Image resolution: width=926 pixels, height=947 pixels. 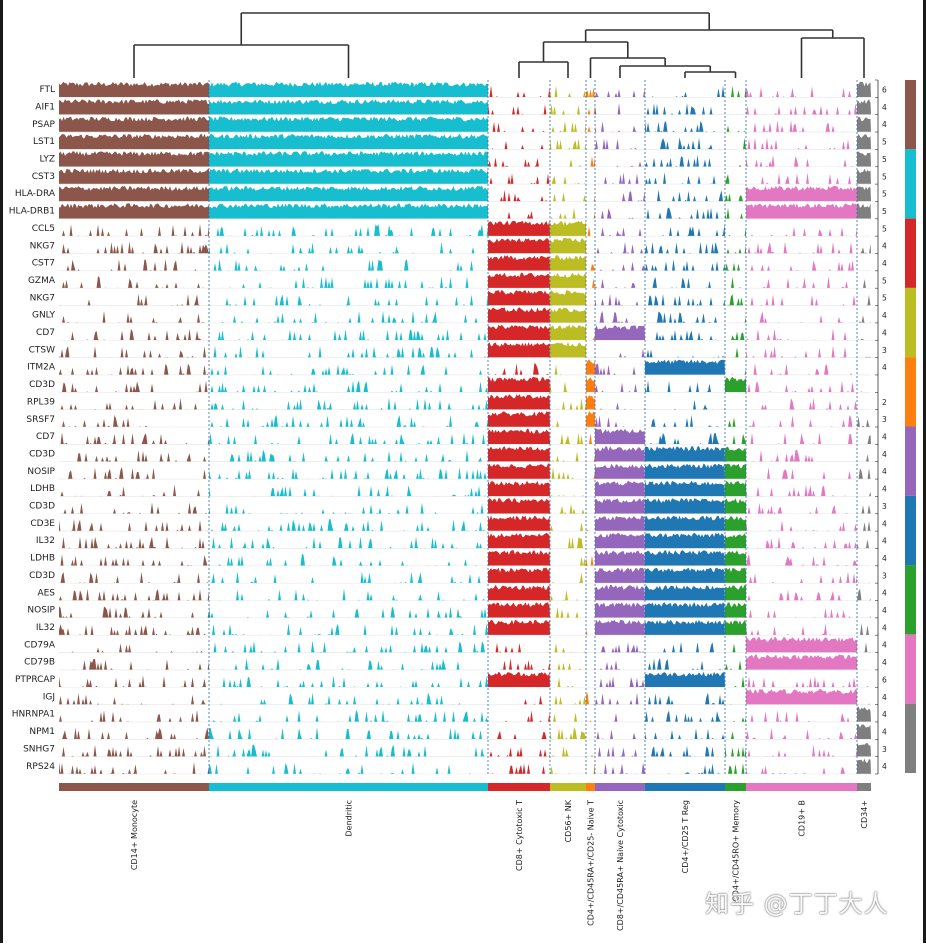 What do you see at coordinates (46, 593) in the screenshot?
I see `gene-label: AES` at bounding box center [46, 593].